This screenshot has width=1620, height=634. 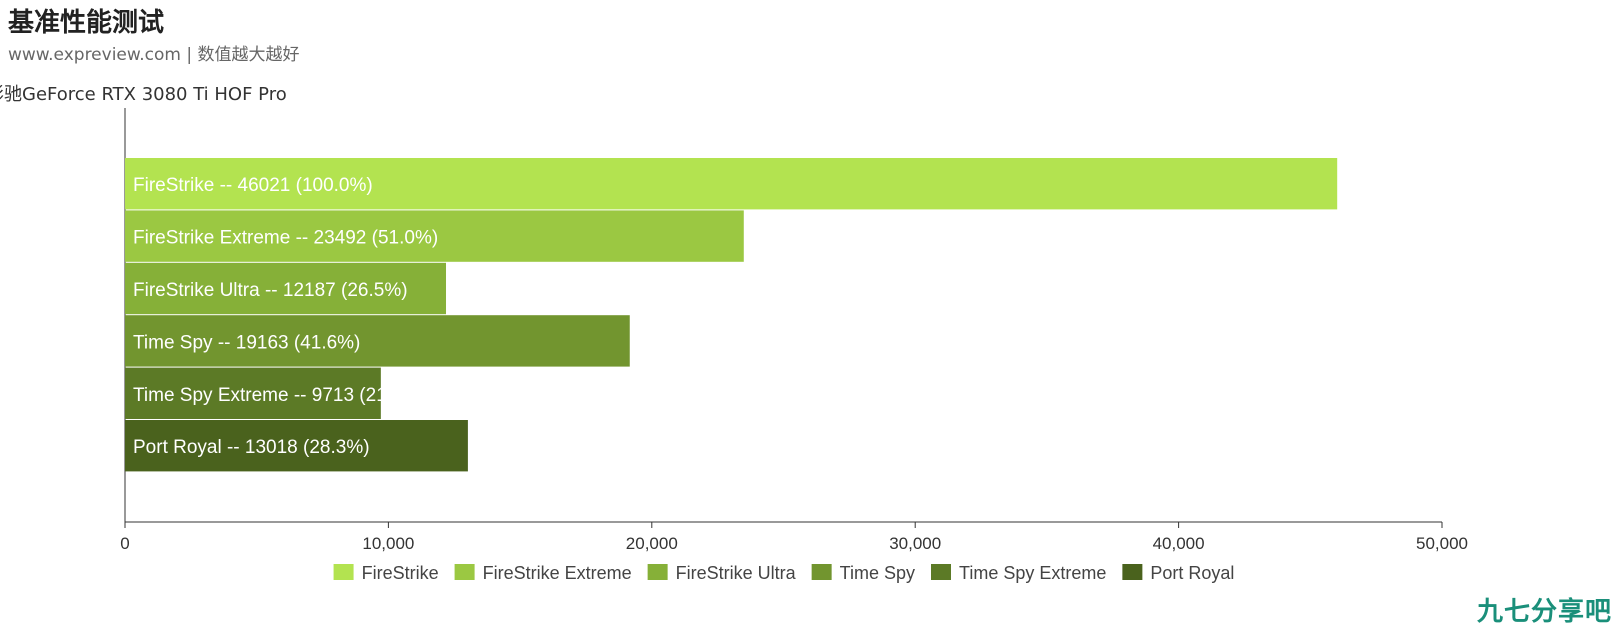 I want to click on legend-item: FireStrike Ultra, so click(x=722, y=573).